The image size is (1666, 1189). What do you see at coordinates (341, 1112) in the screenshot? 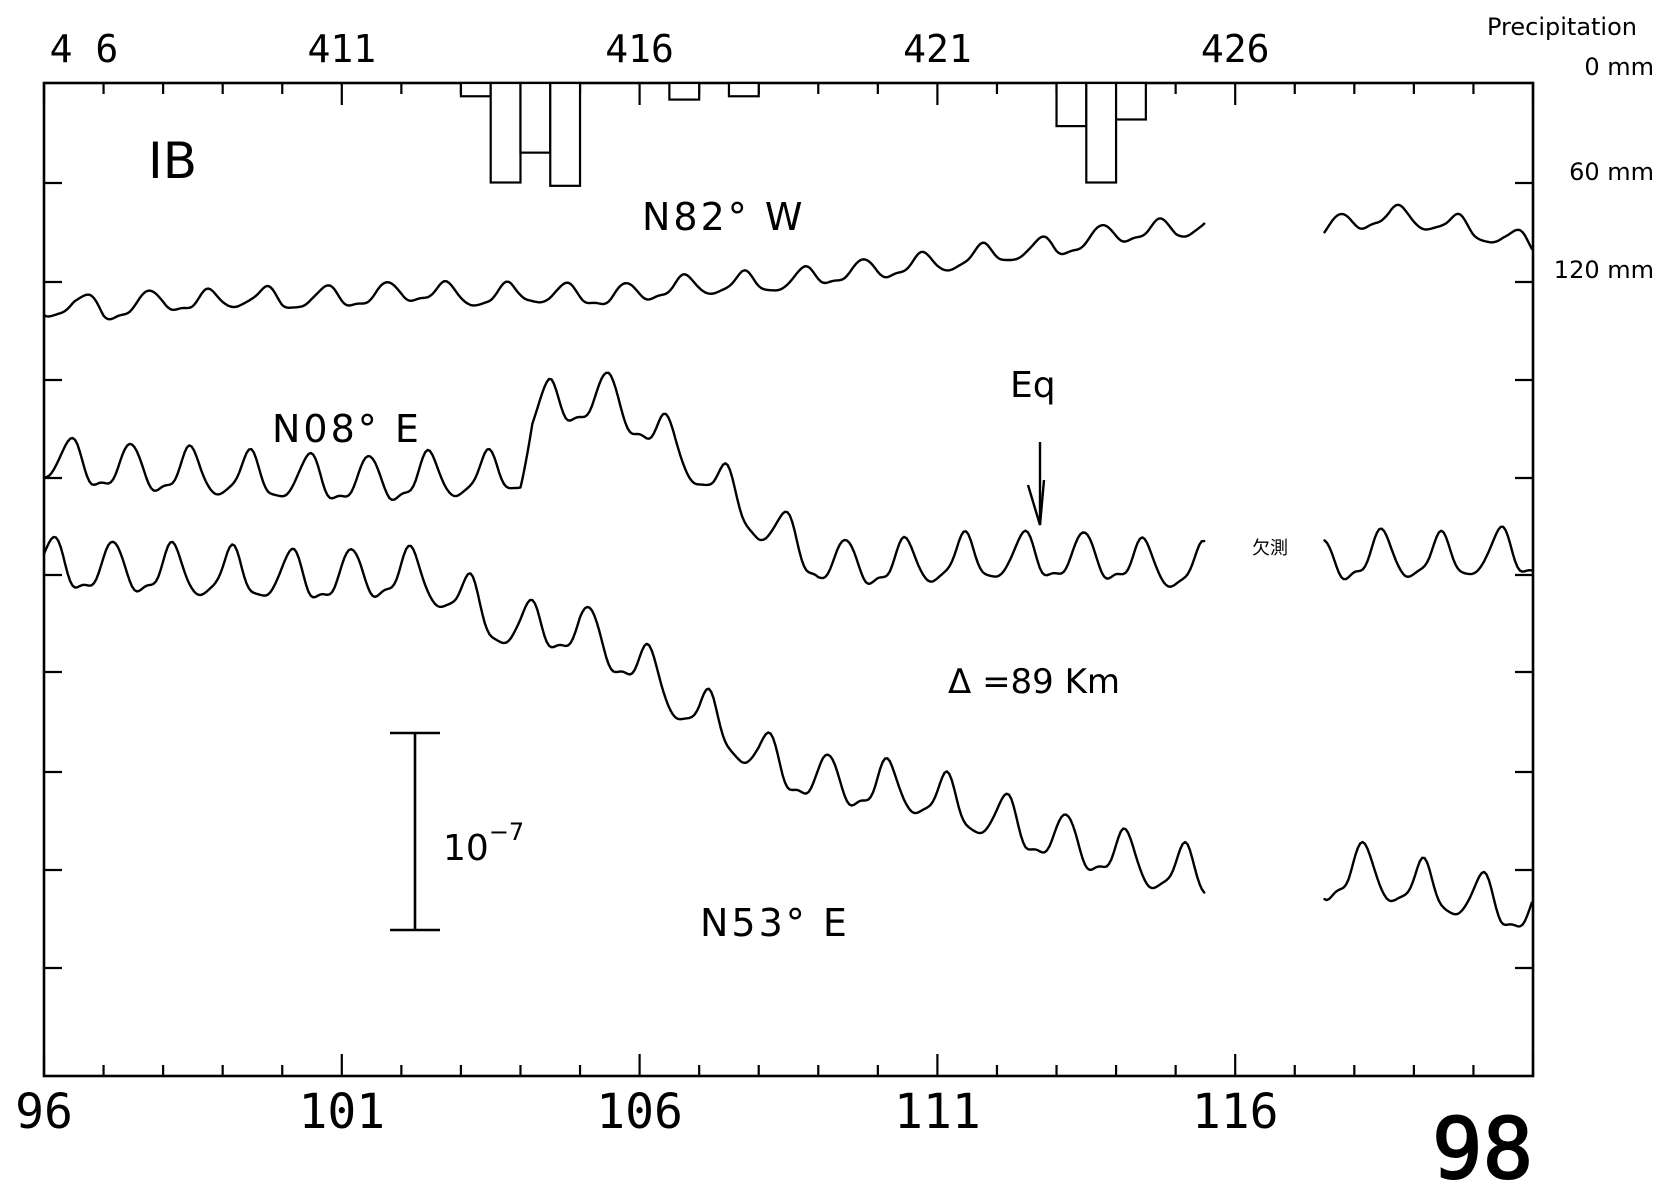
I see `x-tick-label: 101` at bounding box center [341, 1112].